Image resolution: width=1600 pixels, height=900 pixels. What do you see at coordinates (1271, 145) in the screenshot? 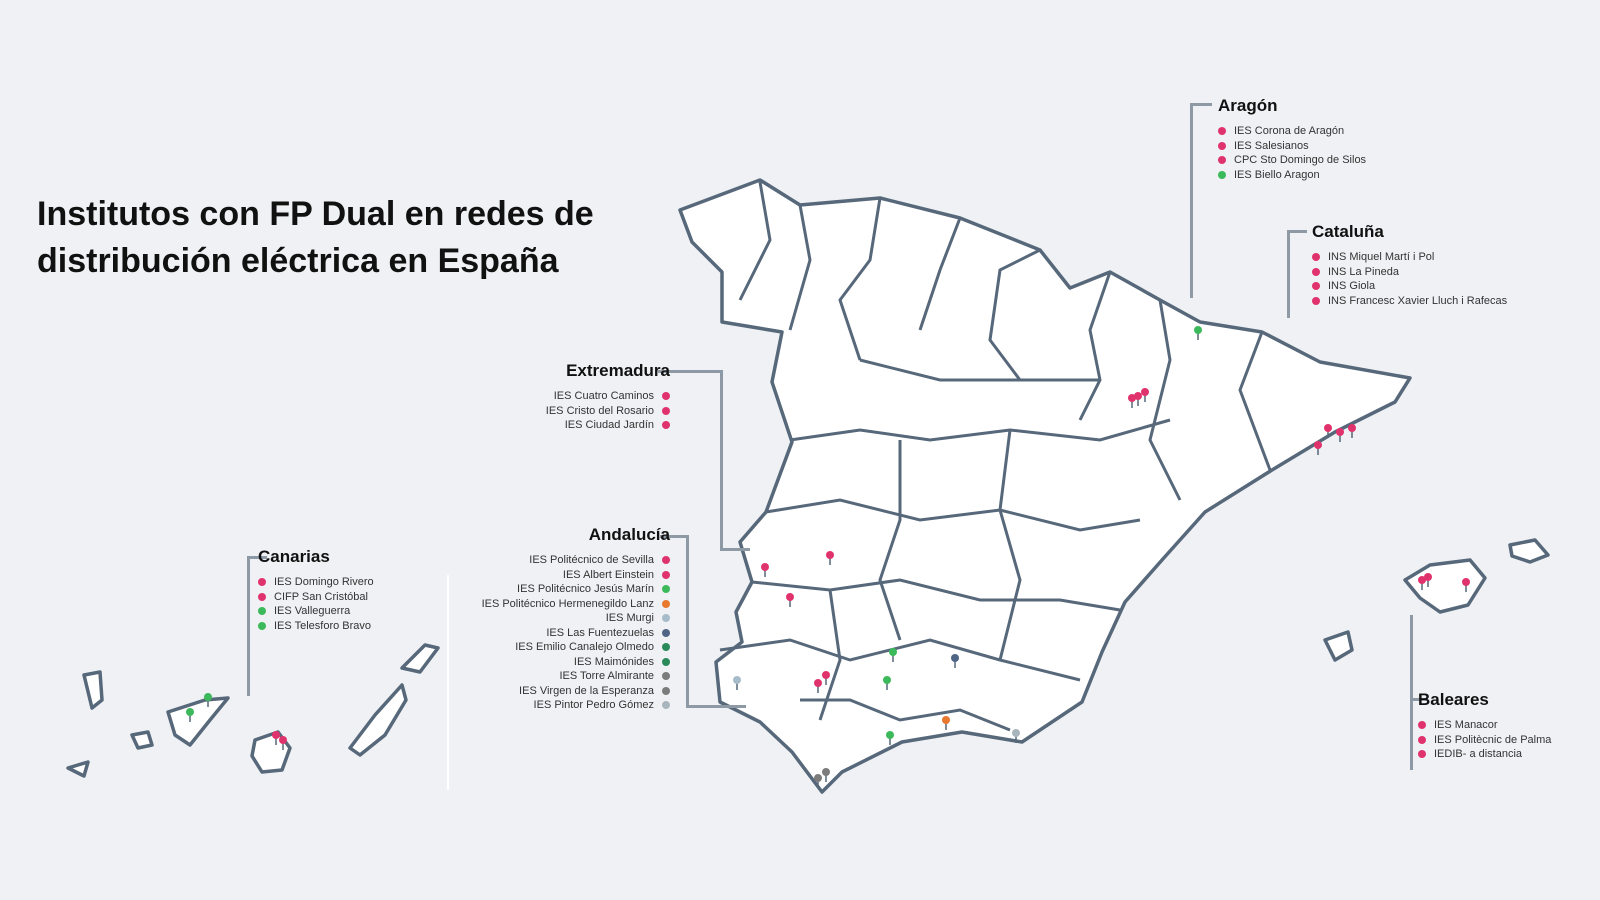
I see `school-name: IES Salesianos` at bounding box center [1271, 145].